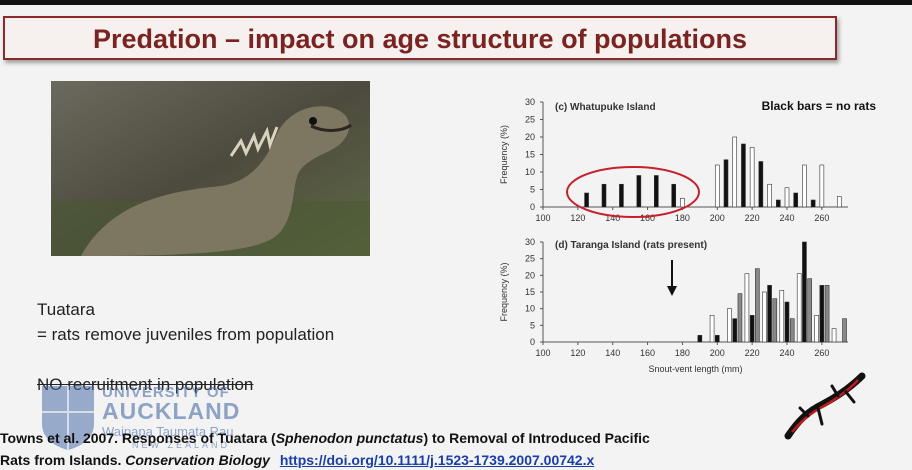 Image resolution: width=912 pixels, height=470 pixels. What do you see at coordinates (825, 406) in the screenshot?
I see `lizard-logo-icon` at bounding box center [825, 406].